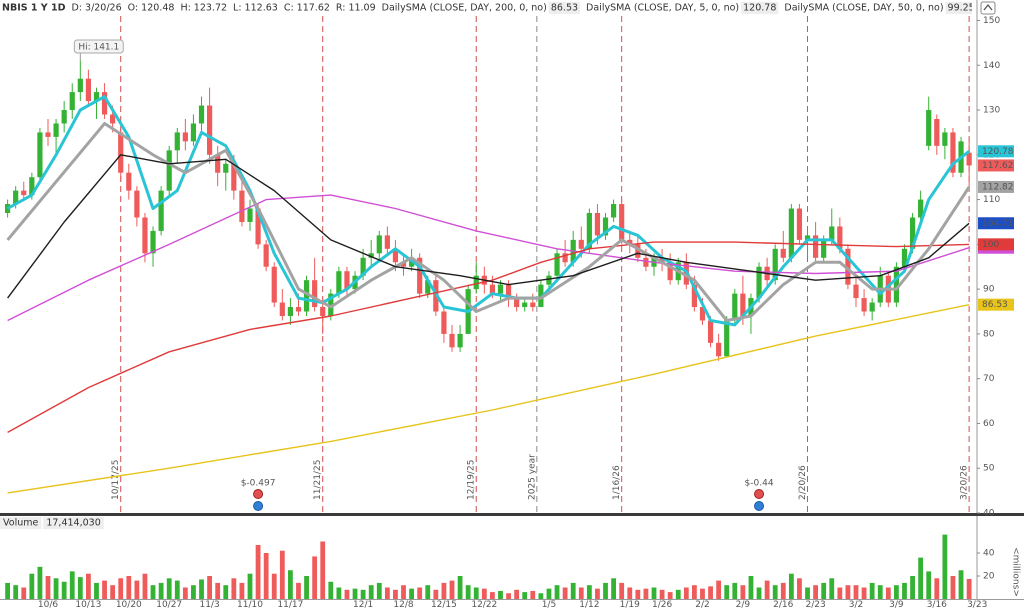 Image resolution: width=1024 pixels, height=610 pixels. I want to click on y-tick-label: 80, so click(989, 334).